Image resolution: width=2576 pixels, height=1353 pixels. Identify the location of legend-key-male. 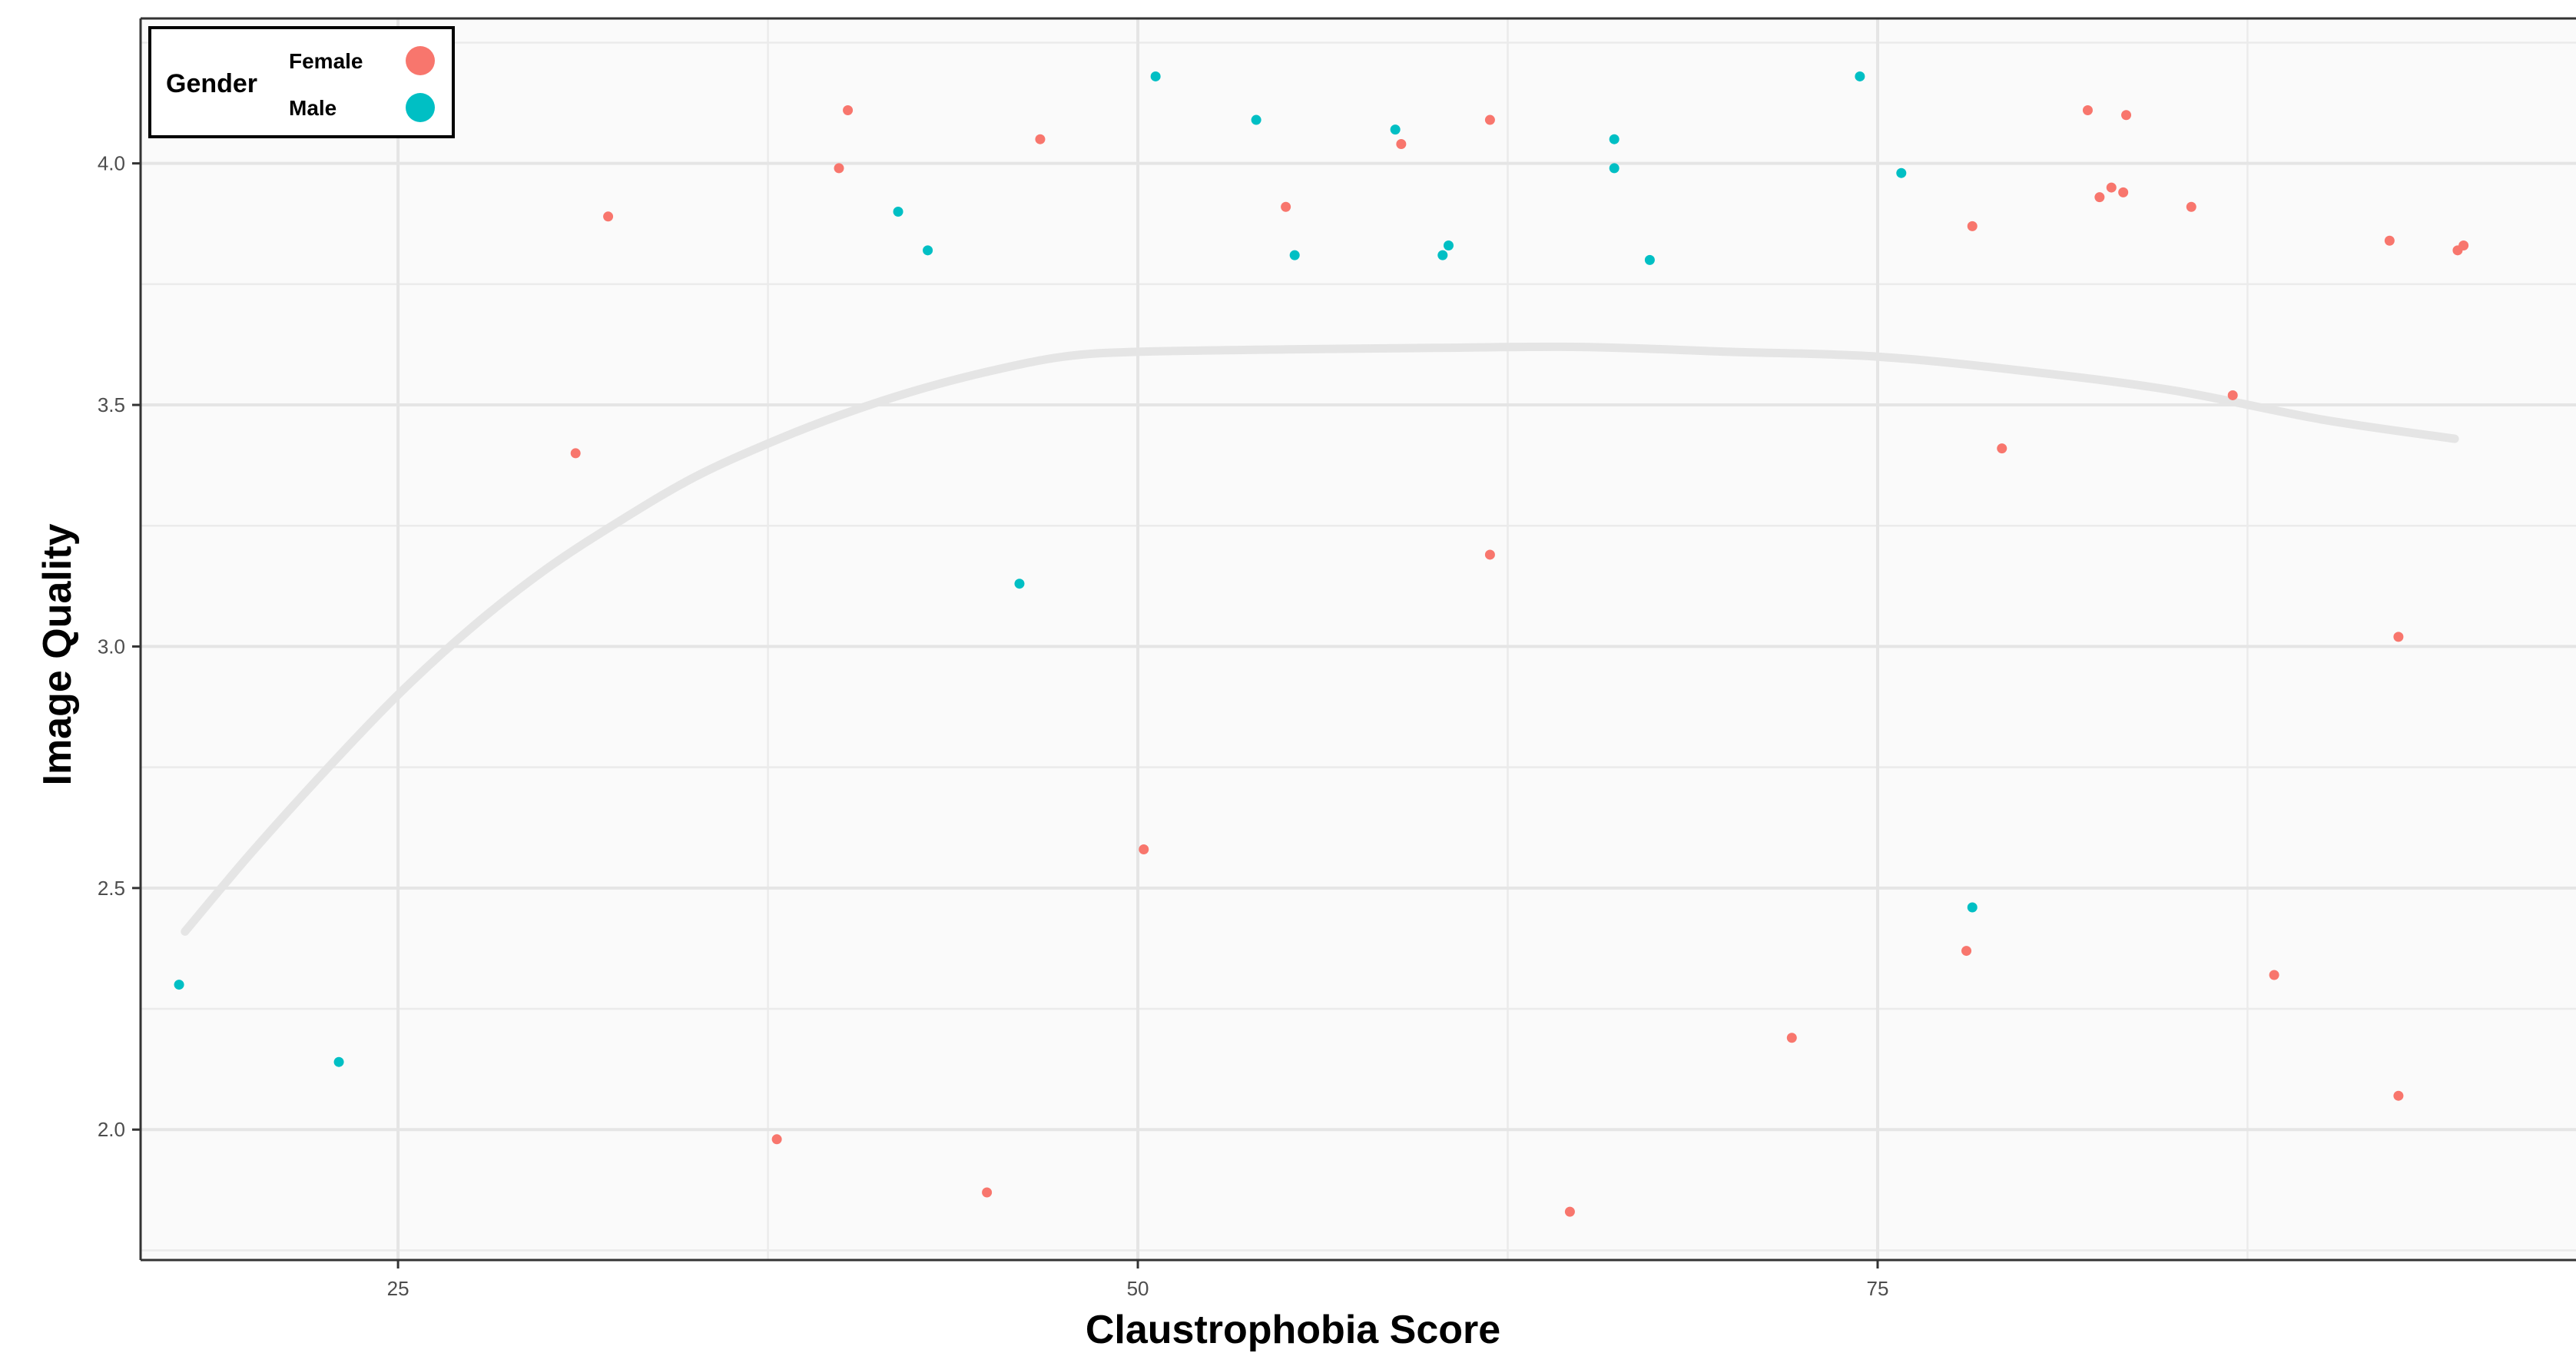
(420, 107).